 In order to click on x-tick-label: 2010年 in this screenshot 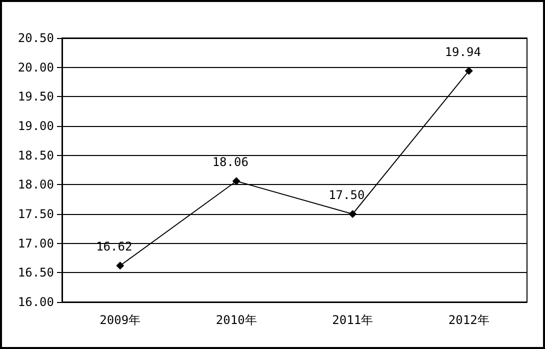, I will do `click(236, 320)`.